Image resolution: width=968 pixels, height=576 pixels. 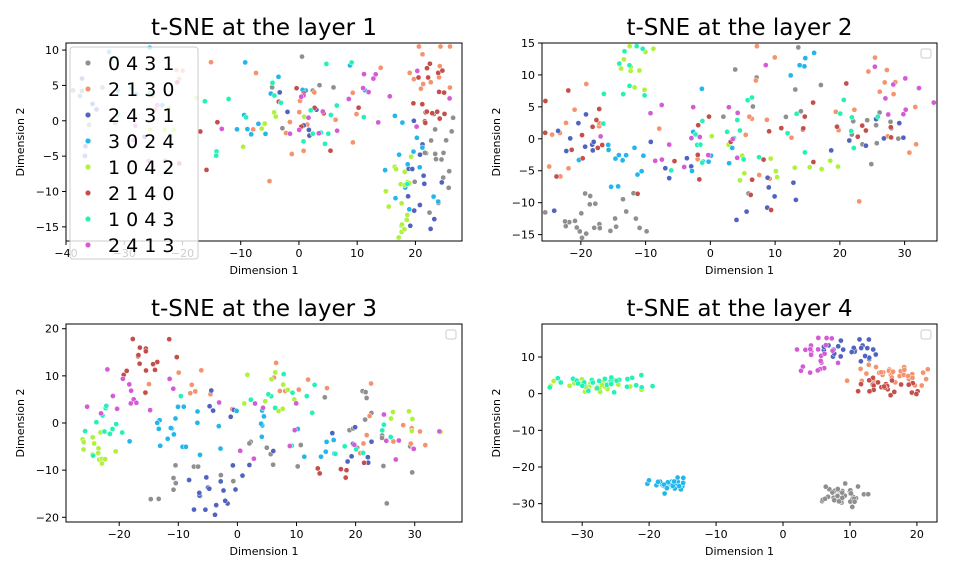 What do you see at coordinates (739, 309) in the screenshot?
I see `subplot-title: t-SNE at the layer 4` at bounding box center [739, 309].